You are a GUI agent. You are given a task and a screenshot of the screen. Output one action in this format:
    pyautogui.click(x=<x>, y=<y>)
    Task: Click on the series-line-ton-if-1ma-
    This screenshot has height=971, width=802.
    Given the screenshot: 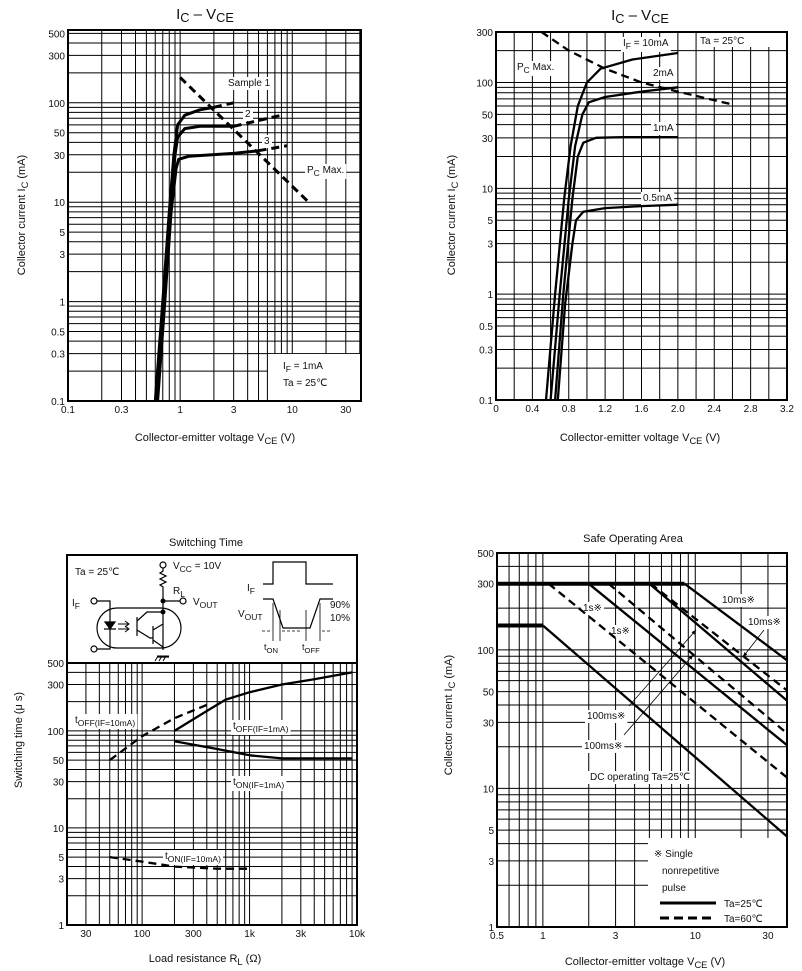 What is the action you would take?
    pyautogui.click(x=263, y=750)
    